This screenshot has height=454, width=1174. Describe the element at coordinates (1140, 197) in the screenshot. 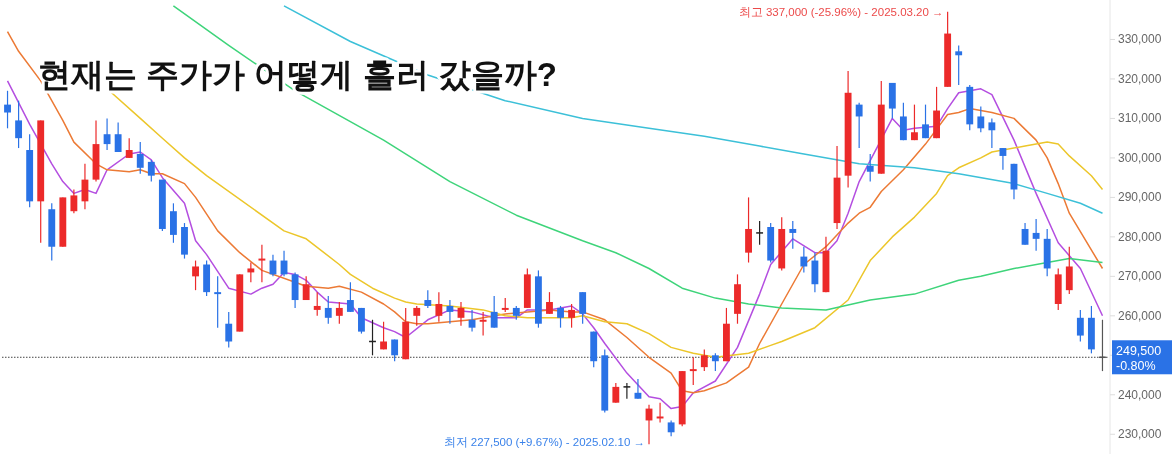

I see `y-tick-label: 290,000` at that location.